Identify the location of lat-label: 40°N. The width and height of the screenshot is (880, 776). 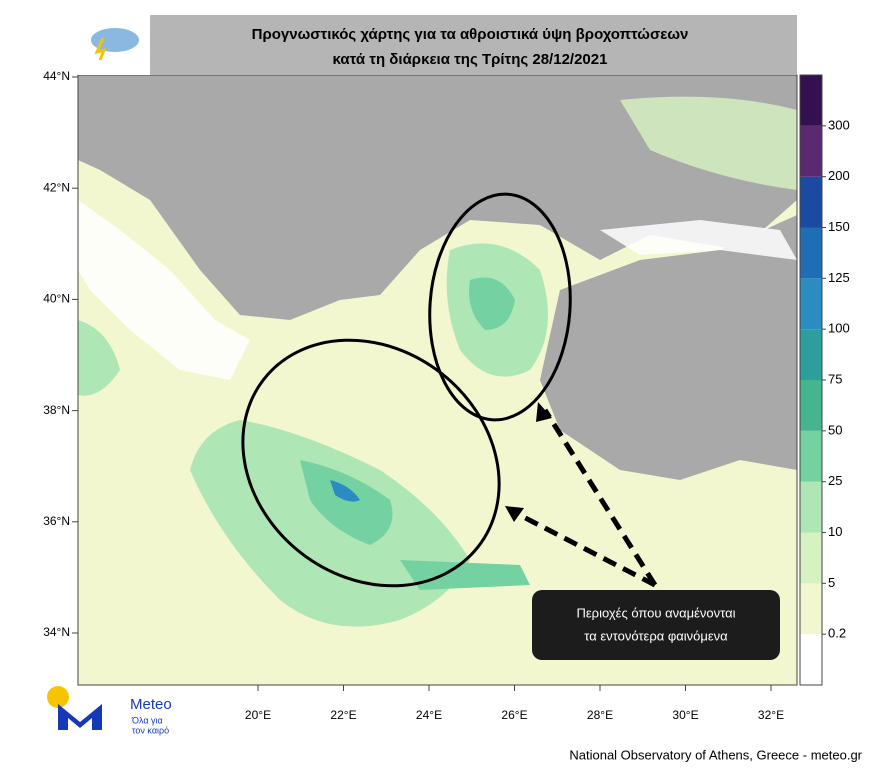
(56, 299).